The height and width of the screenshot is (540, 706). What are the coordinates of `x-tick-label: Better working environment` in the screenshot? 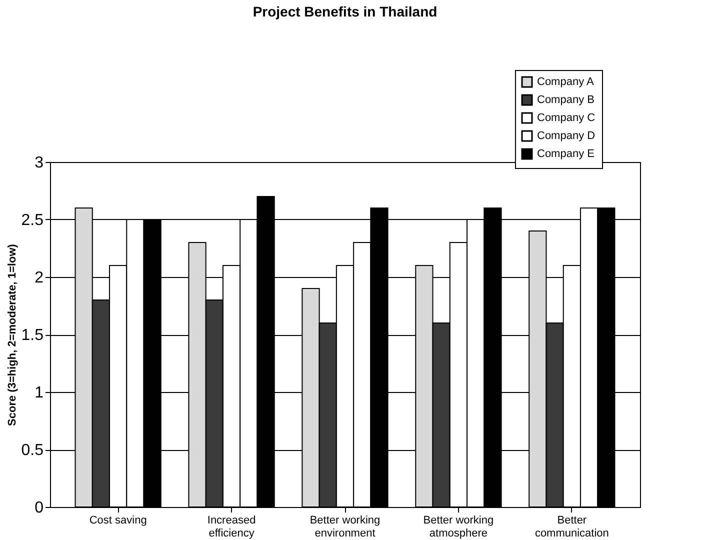 It's located at (345, 527).